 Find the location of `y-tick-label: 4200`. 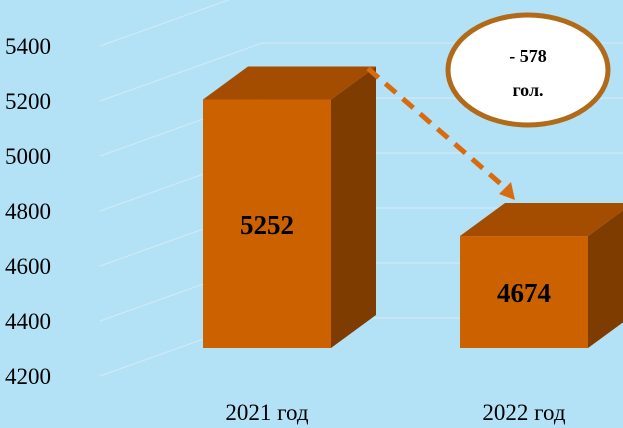

y-tick-label: 4200 is located at coordinates (28, 376).